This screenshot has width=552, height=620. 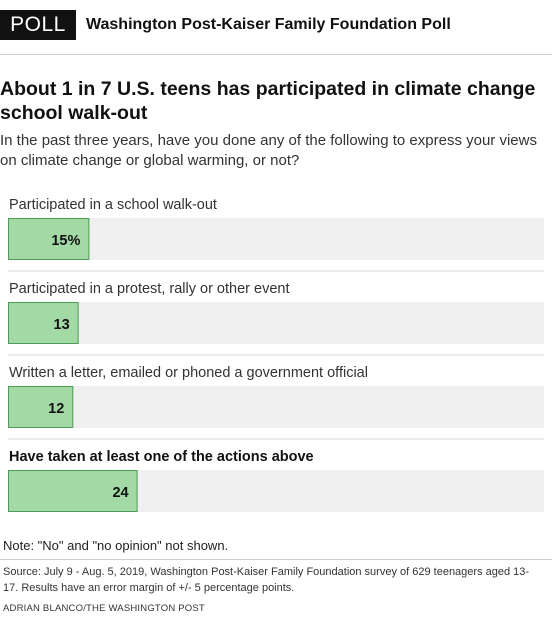 I want to click on category-label: Participated in a school walk-out, so click(x=113, y=205).